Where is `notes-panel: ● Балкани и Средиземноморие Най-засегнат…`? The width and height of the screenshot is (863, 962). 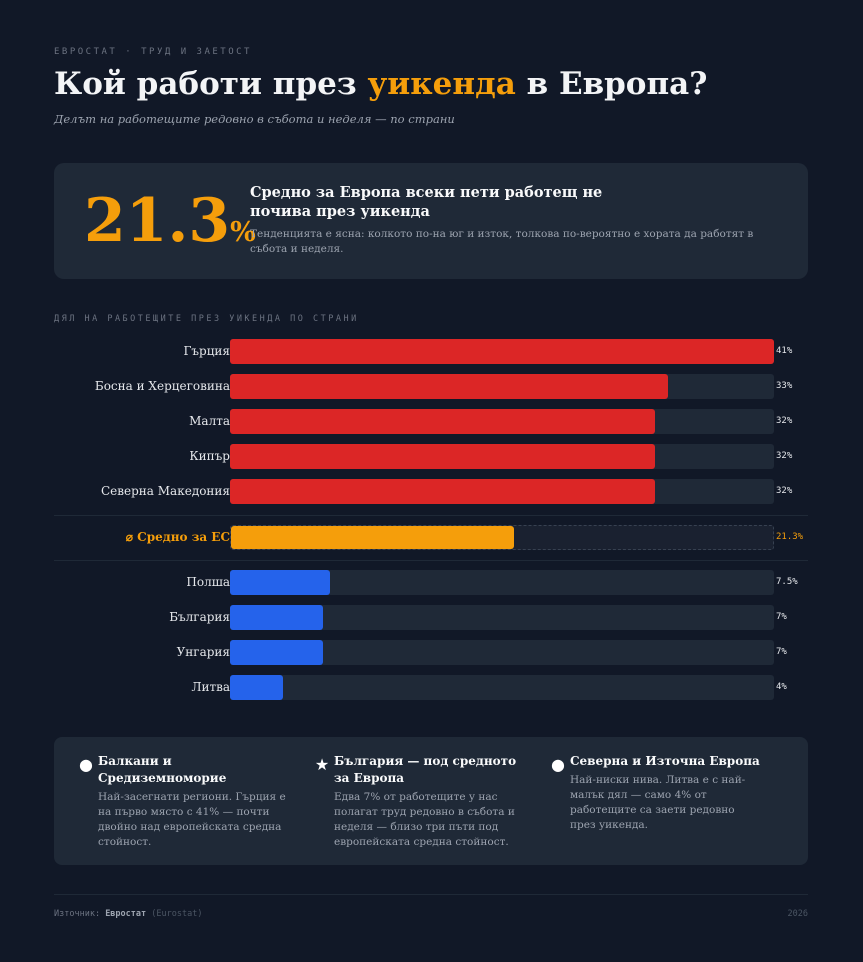 notes-panel: ● Балкани и Средиземноморие Най-засегнат… is located at coordinates (431, 801).